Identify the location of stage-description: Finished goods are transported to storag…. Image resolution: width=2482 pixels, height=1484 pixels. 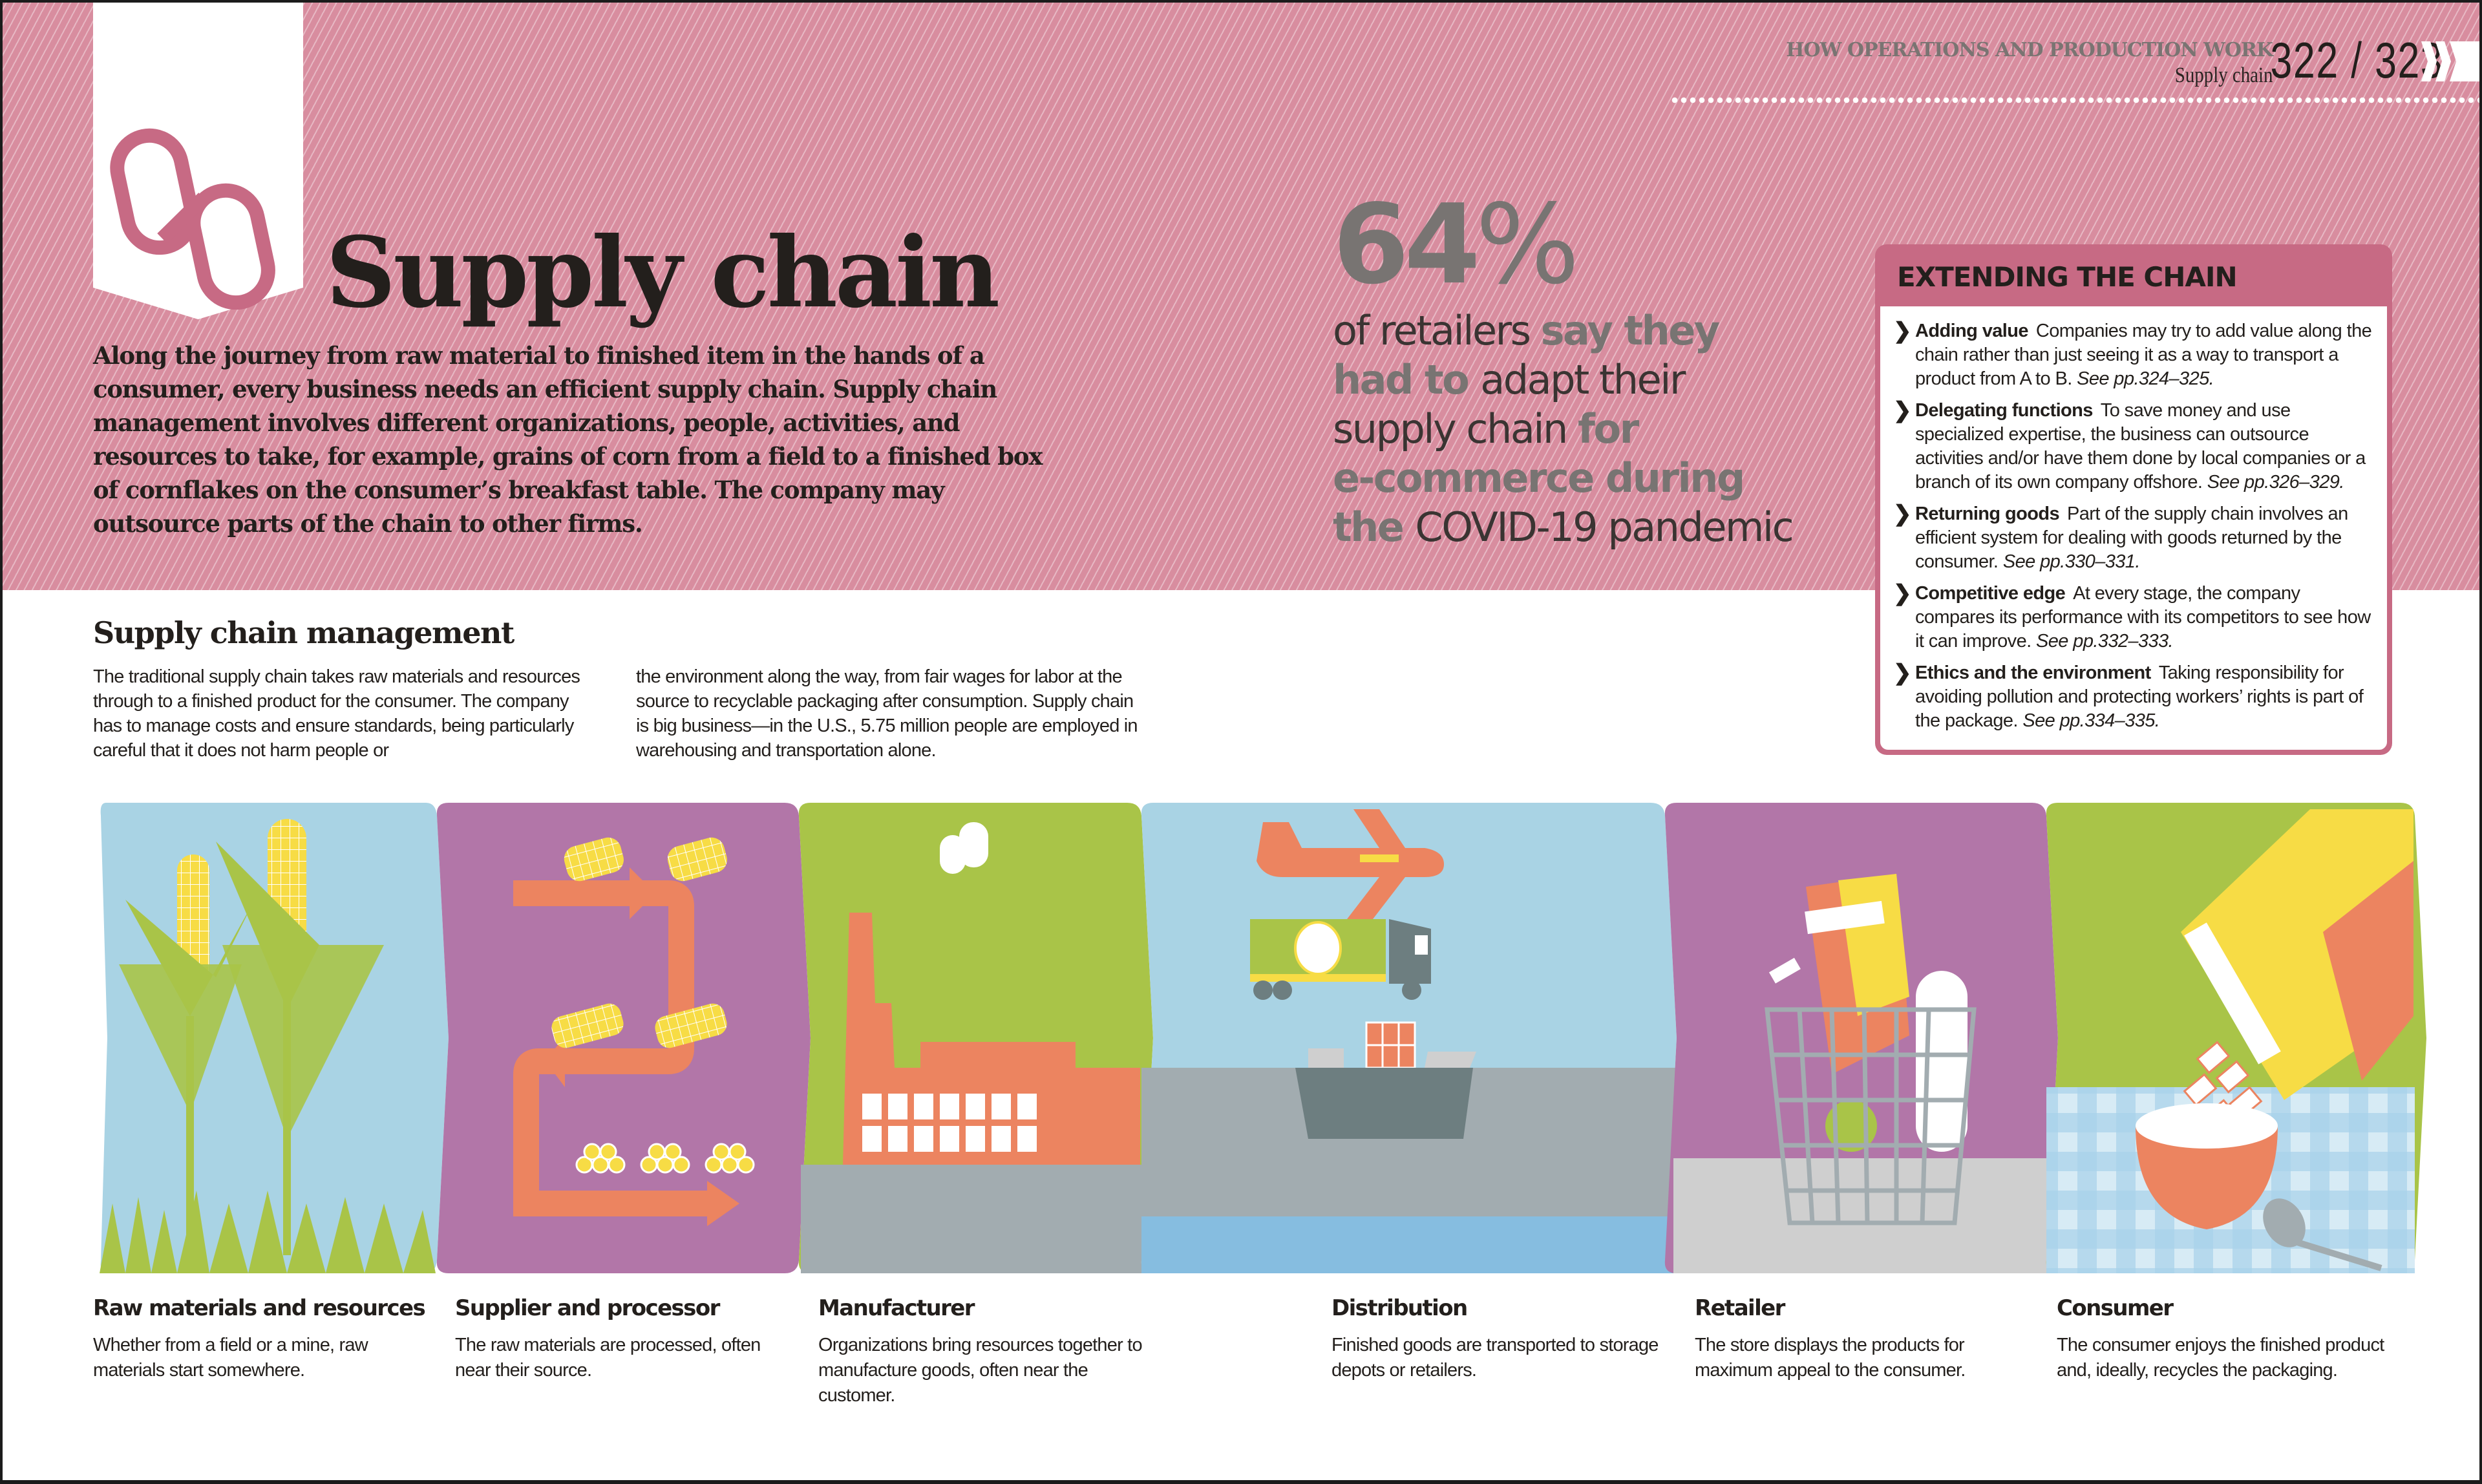
(1495, 1358).